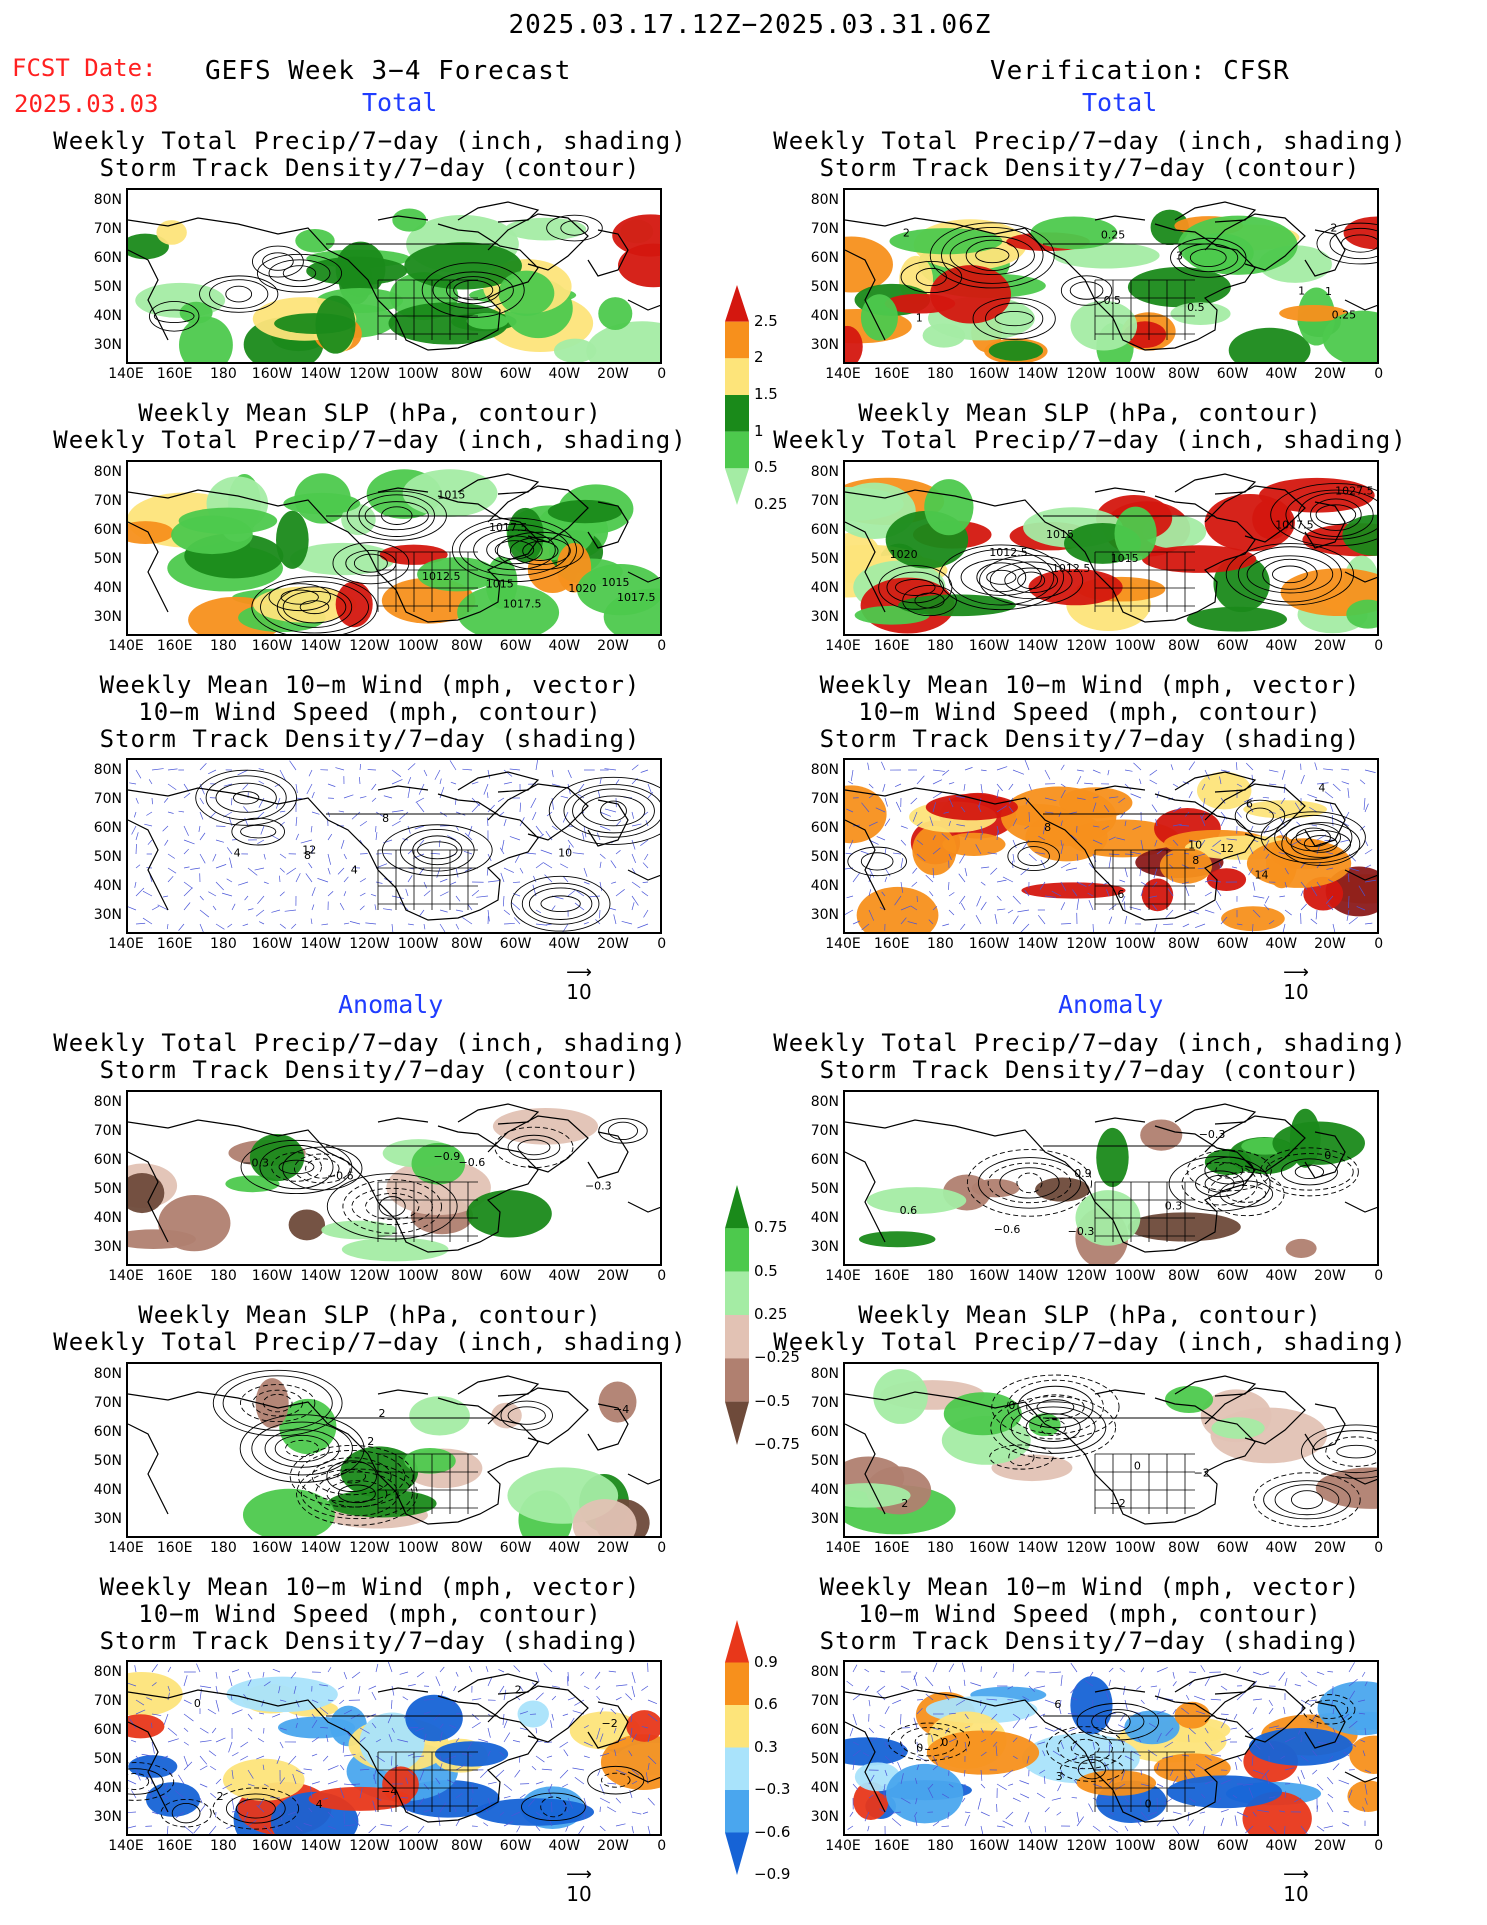 This screenshot has width=1487, height=1925. I want to click on right-column-title: Verification: CFSR, so click(1140, 71).